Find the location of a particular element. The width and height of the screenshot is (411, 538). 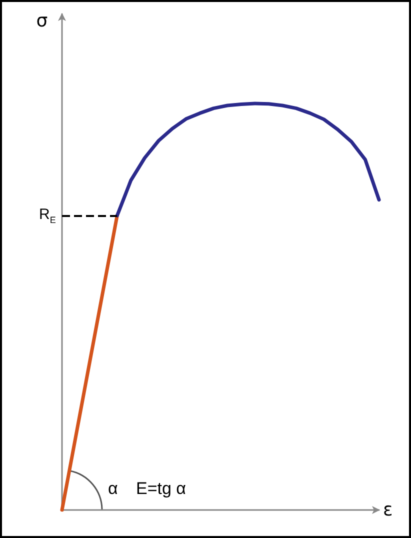

y-axis-title: σ is located at coordinates (42, 21).